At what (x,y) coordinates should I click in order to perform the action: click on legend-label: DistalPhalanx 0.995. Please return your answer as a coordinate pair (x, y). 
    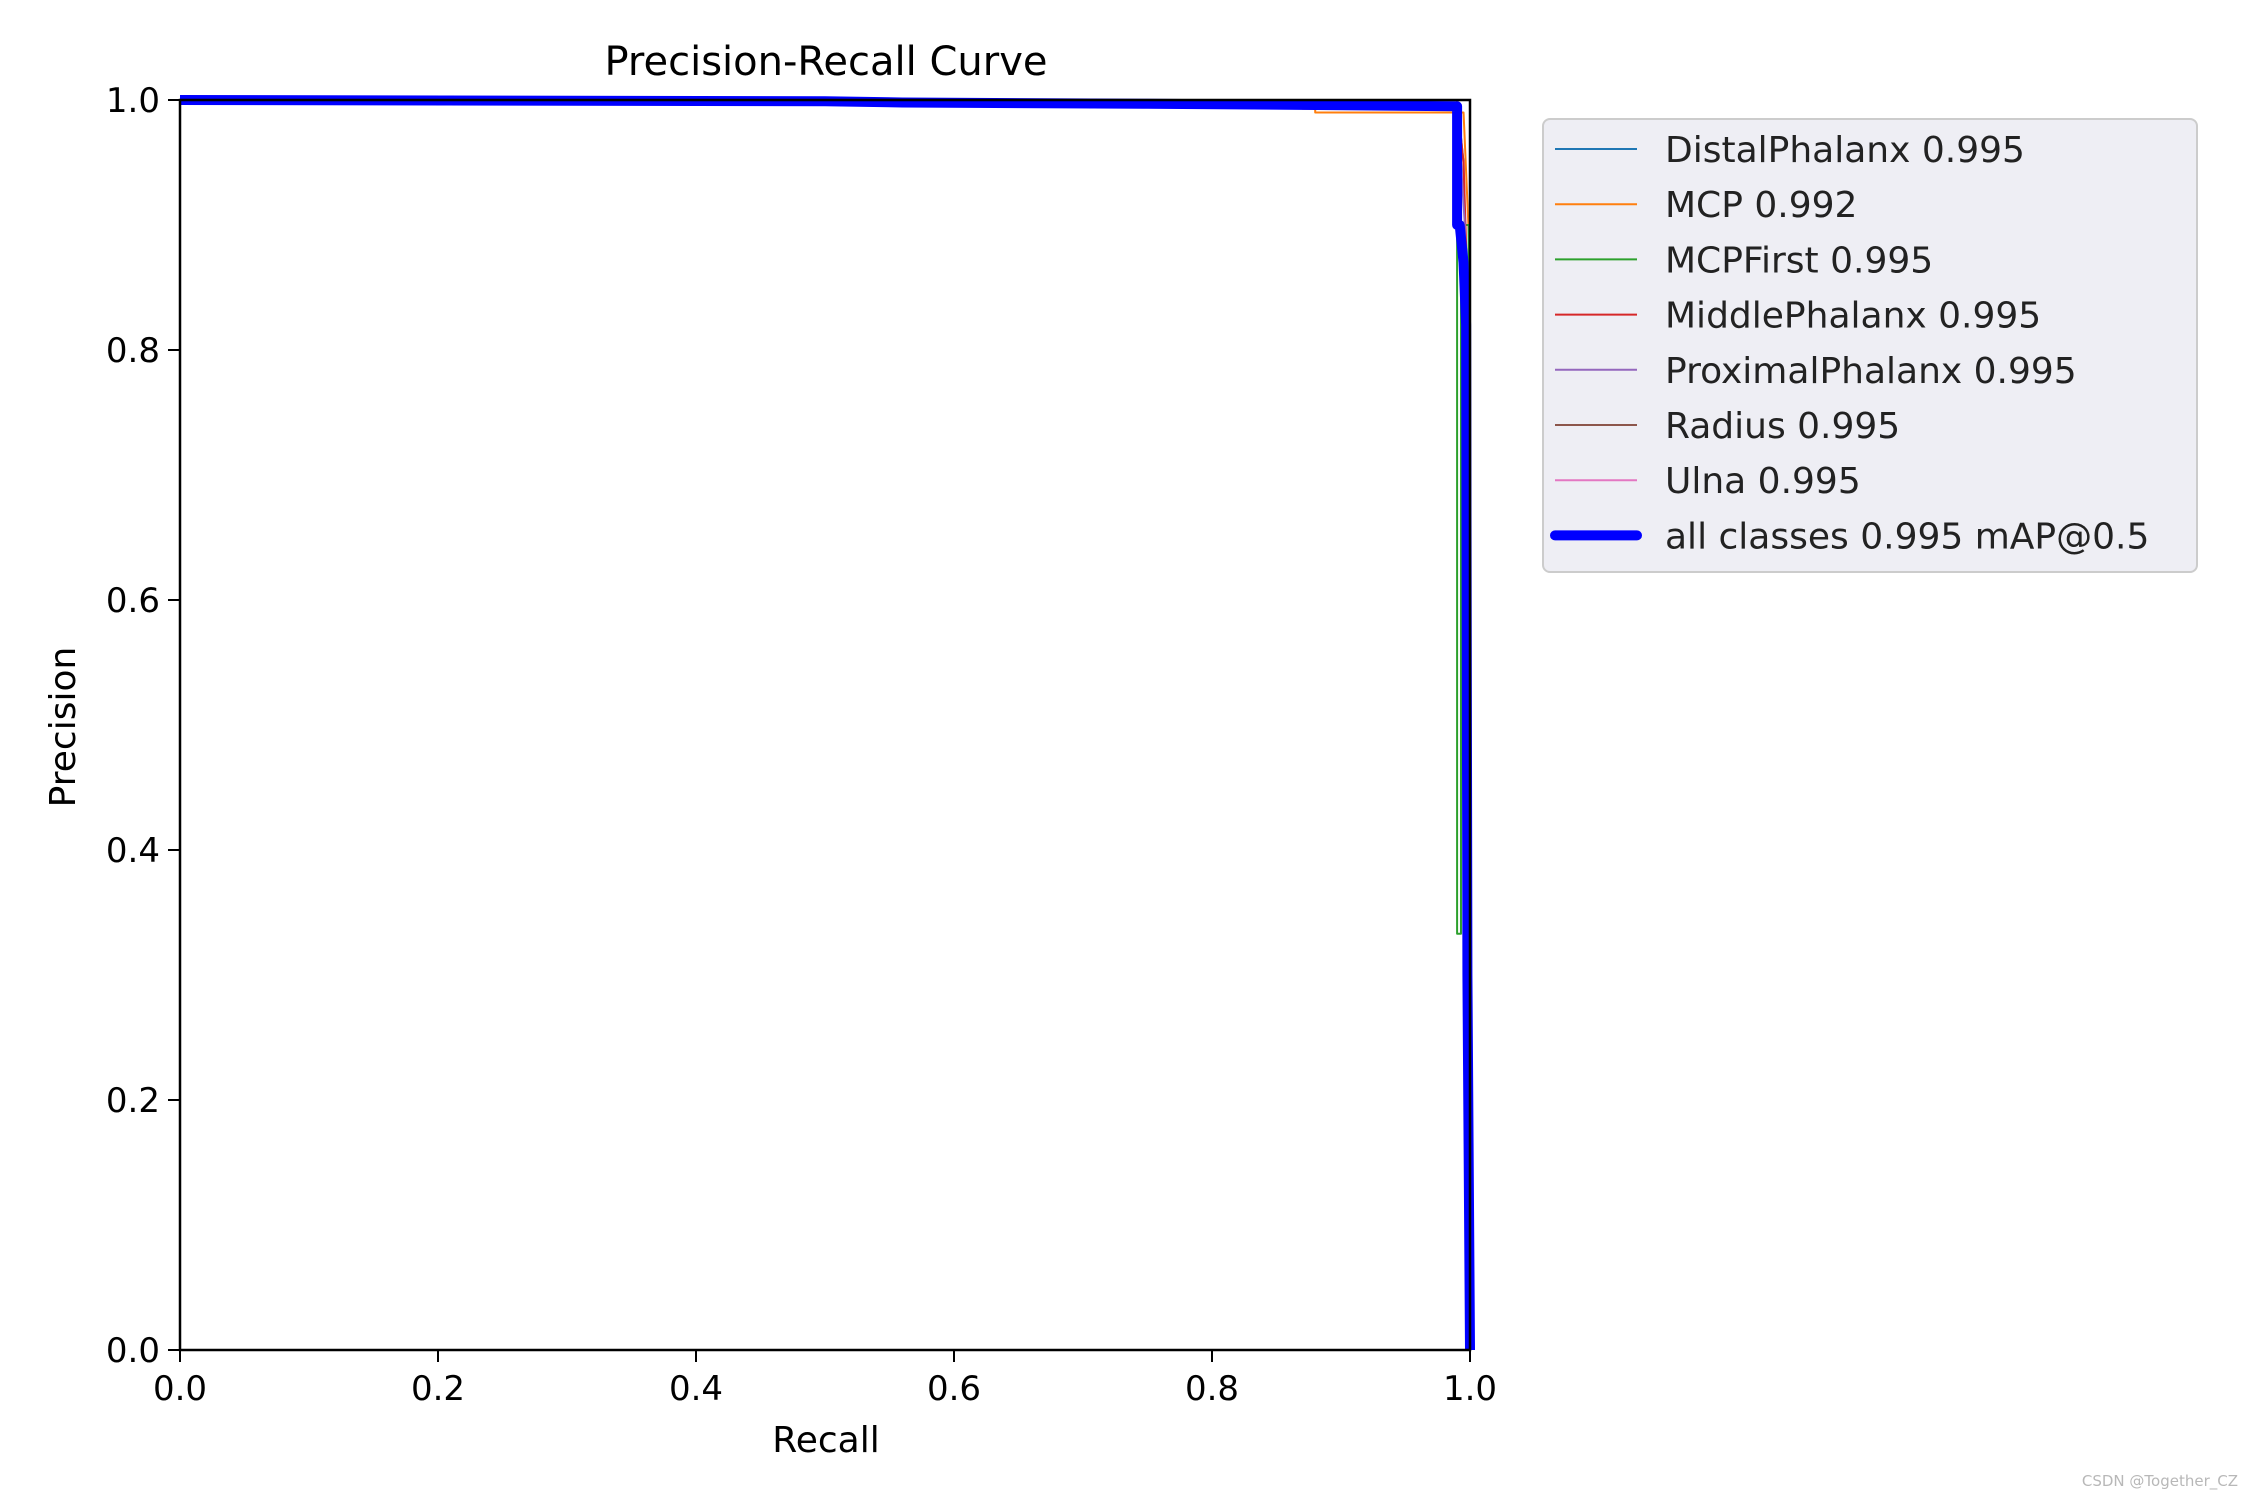
    Looking at the image, I should click on (1845, 150).